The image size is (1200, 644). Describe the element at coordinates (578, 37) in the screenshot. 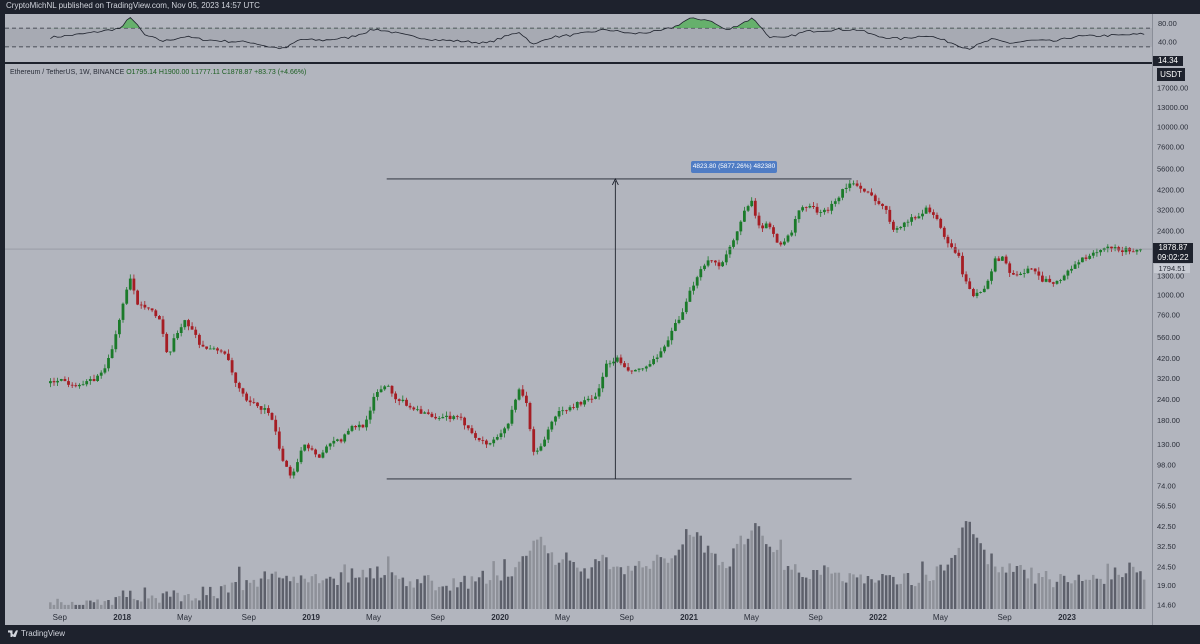

I see `rsi-band` at that location.